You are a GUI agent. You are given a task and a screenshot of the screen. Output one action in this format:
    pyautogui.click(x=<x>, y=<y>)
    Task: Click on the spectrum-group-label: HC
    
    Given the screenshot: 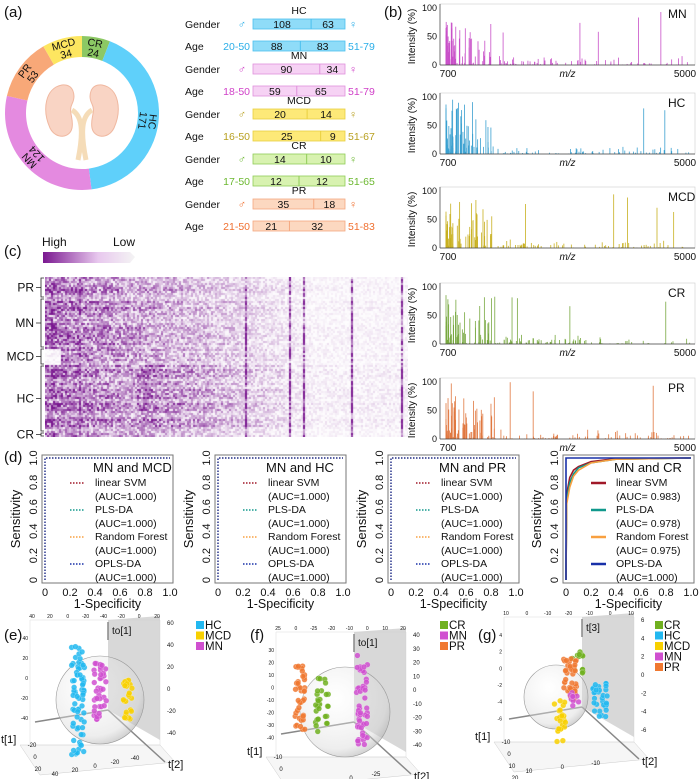 What is the action you would take?
    pyautogui.click(x=677, y=103)
    